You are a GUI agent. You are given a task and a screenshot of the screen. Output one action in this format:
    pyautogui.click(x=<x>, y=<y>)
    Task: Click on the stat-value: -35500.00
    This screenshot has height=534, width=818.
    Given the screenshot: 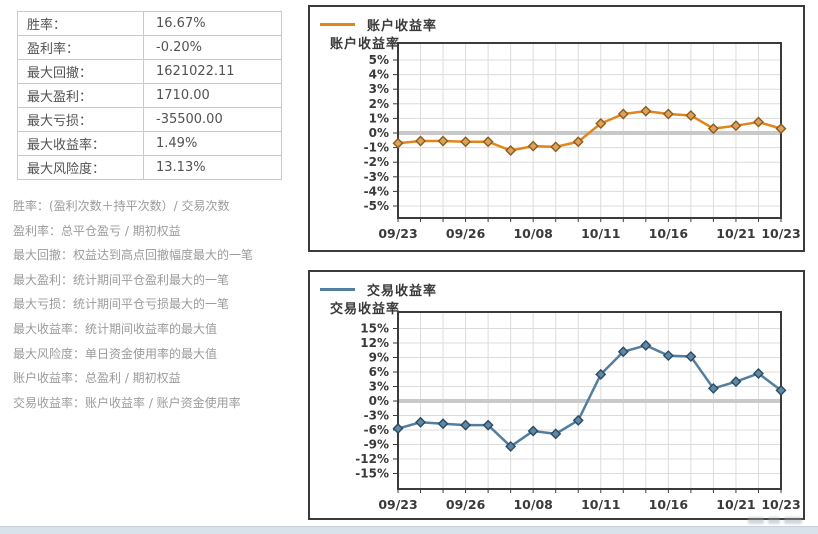 What is the action you would take?
    pyautogui.click(x=212, y=119)
    